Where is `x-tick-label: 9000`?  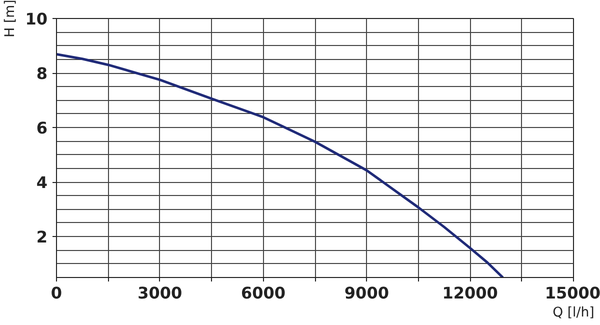
x-tick-label: 9000 is located at coordinates (366, 293).